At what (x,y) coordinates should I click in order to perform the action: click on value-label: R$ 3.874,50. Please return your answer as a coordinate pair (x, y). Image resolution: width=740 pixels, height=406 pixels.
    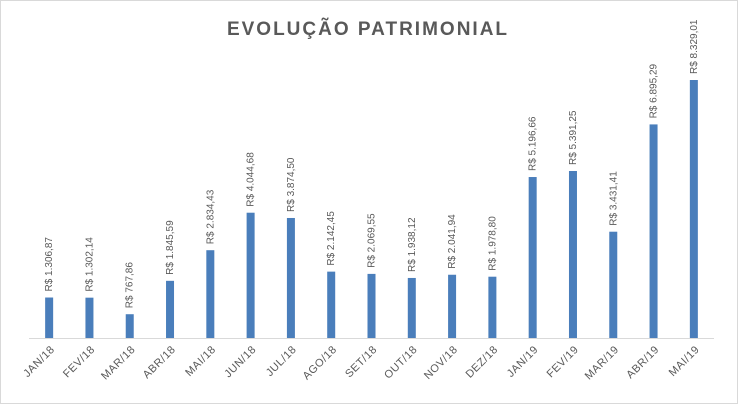
    Looking at the image, I should click on (291, 184).